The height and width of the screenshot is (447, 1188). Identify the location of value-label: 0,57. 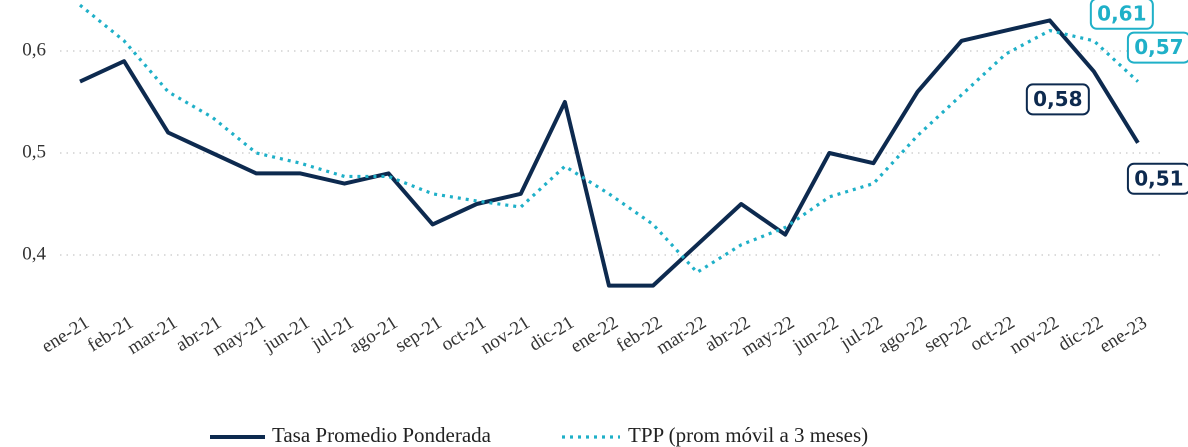
(1158, 47).